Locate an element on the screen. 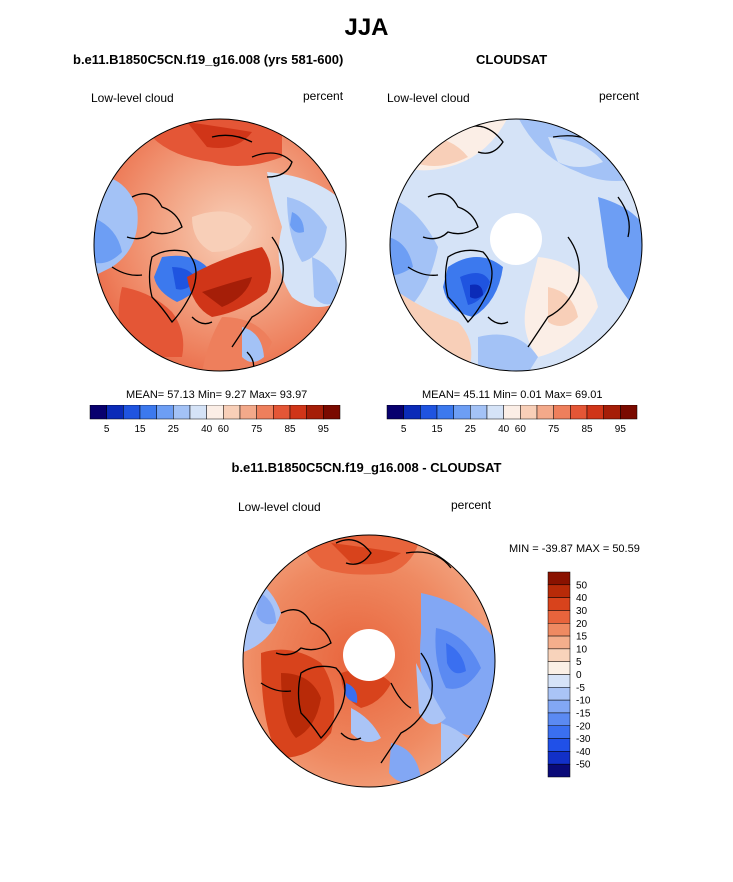 The width and height of the screenshot is (733, 882). colorbar-tick-label: -30 is located at coordinates (583, 739).